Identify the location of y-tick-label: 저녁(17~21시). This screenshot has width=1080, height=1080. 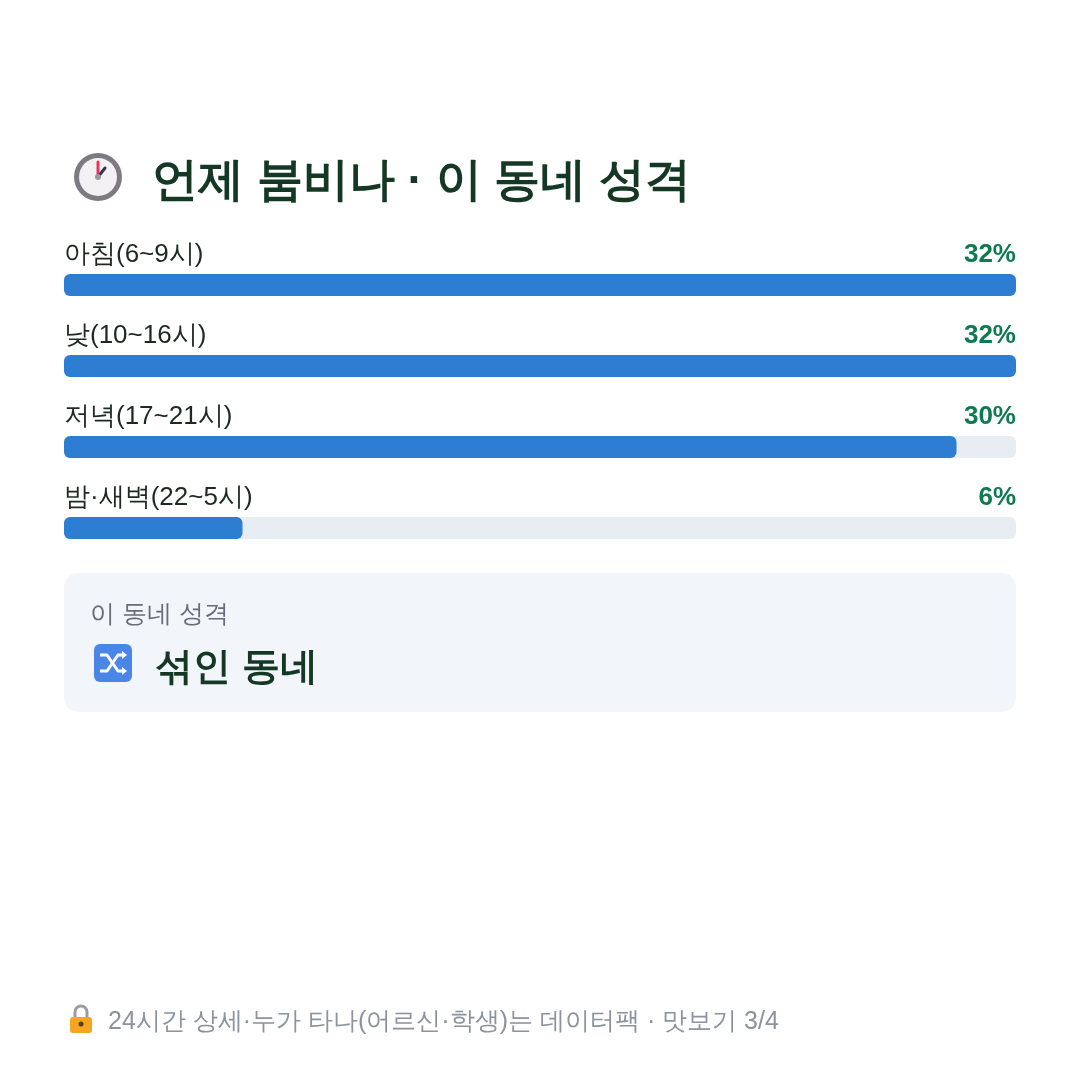
(148, 415).